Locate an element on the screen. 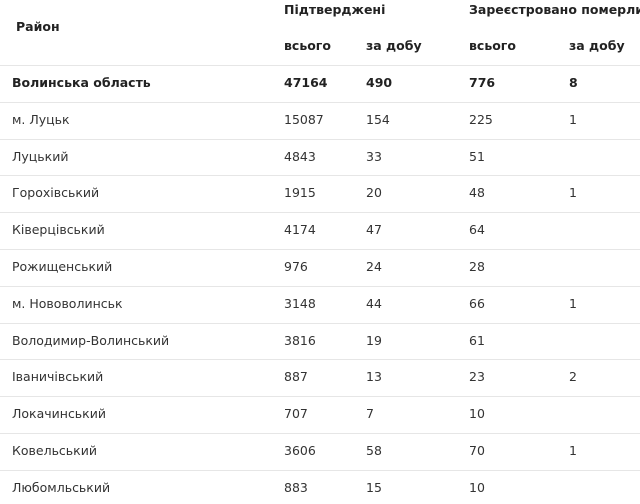 This screenshot has width=640, height=504. cell-value: 64 is located at coordinates (477, 230).